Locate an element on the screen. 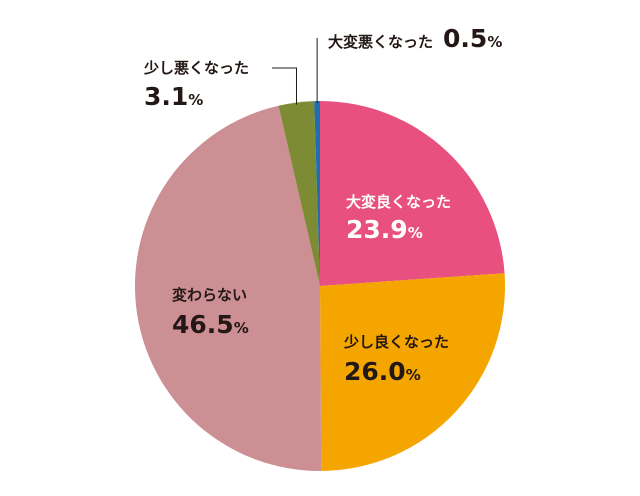 This screenshot has width=640, height=496. slice-value-line-unchanged: 46.5% is located at coordinates (210, 324).